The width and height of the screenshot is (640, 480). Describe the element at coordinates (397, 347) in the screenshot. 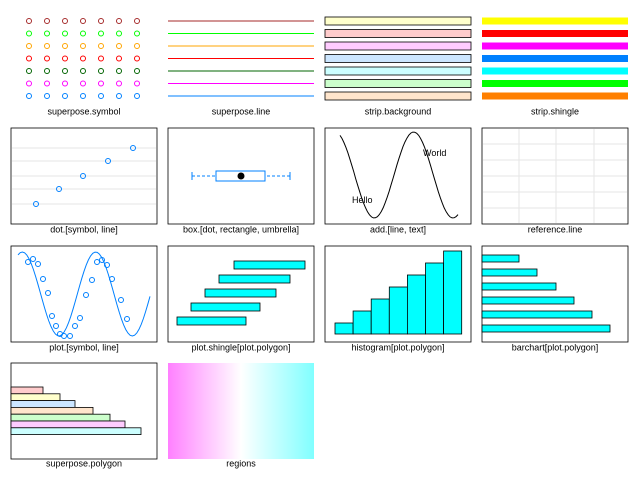

I see `panel-label: histogram[plot.polygon]` at that location.